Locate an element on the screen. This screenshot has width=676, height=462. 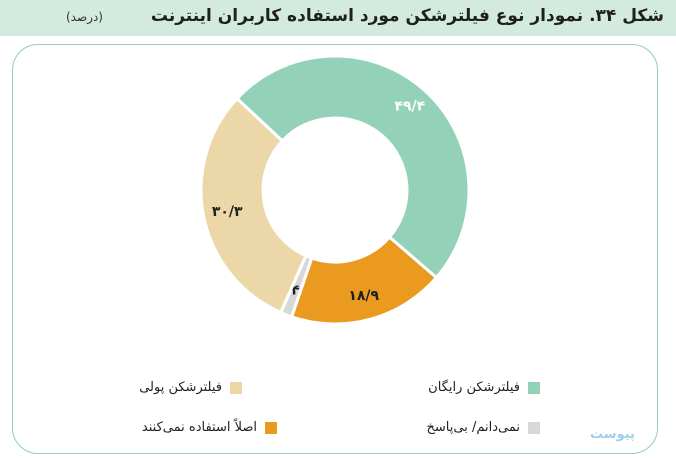
legend-item-paid-vpn: فیلترشکن پولی is located at coordinates (190, 387).